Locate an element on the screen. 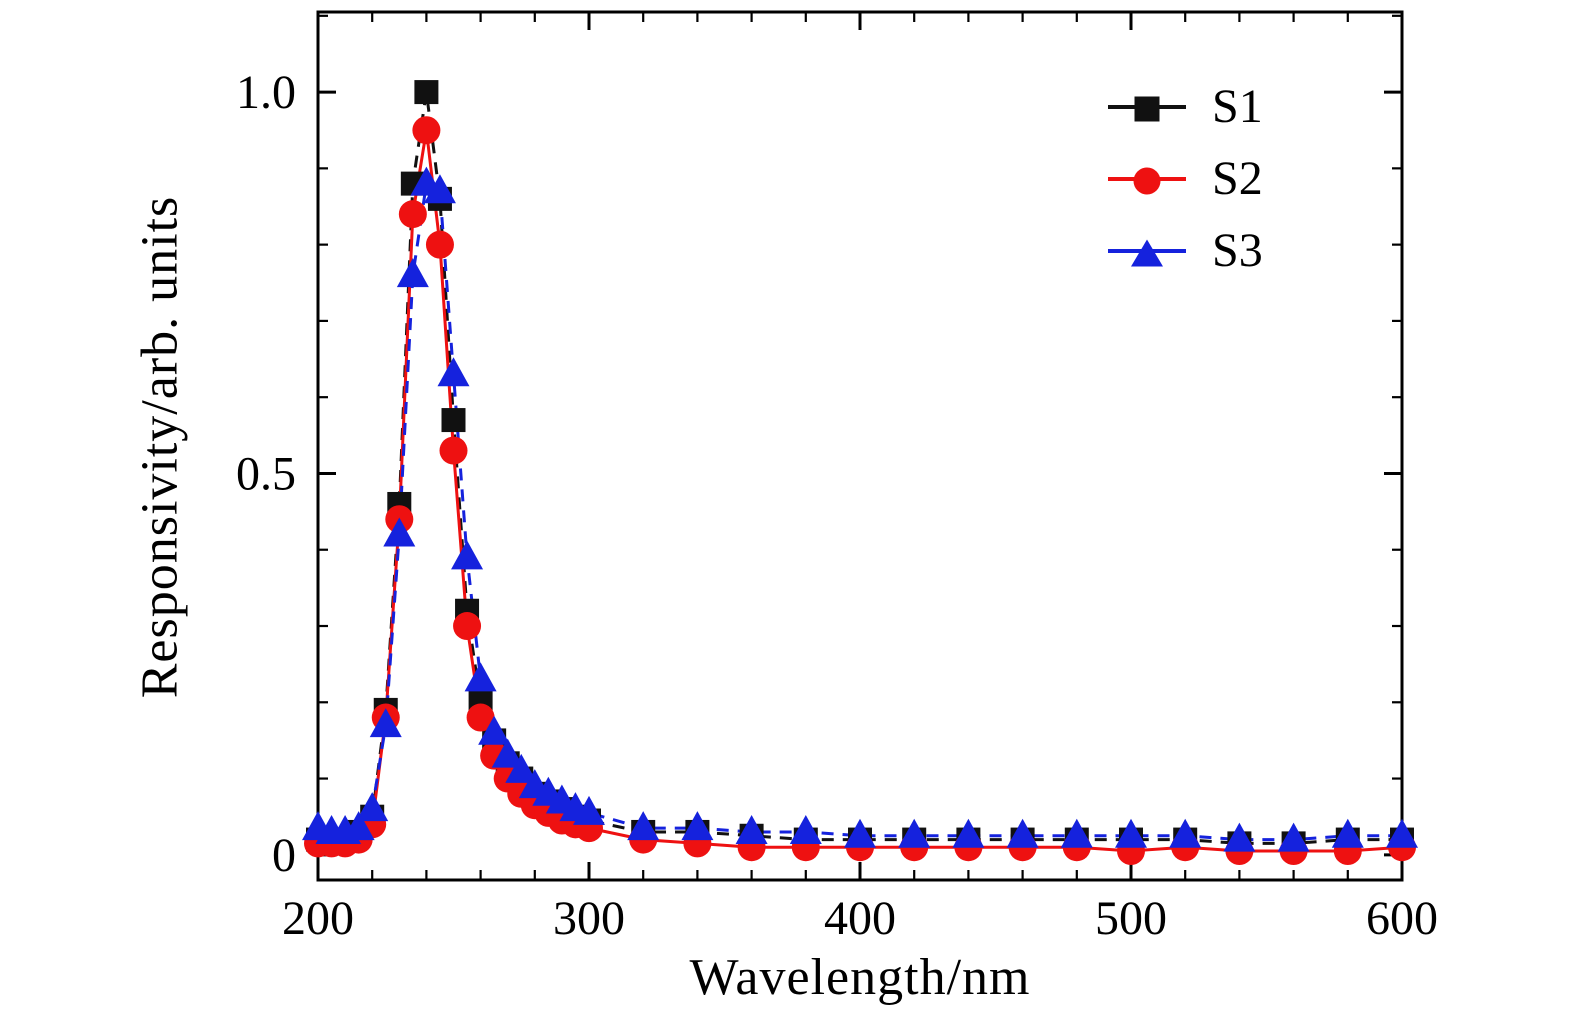 The image size is (1575, 1033). legend-line-s3 is located at coordinates (1147, 253).